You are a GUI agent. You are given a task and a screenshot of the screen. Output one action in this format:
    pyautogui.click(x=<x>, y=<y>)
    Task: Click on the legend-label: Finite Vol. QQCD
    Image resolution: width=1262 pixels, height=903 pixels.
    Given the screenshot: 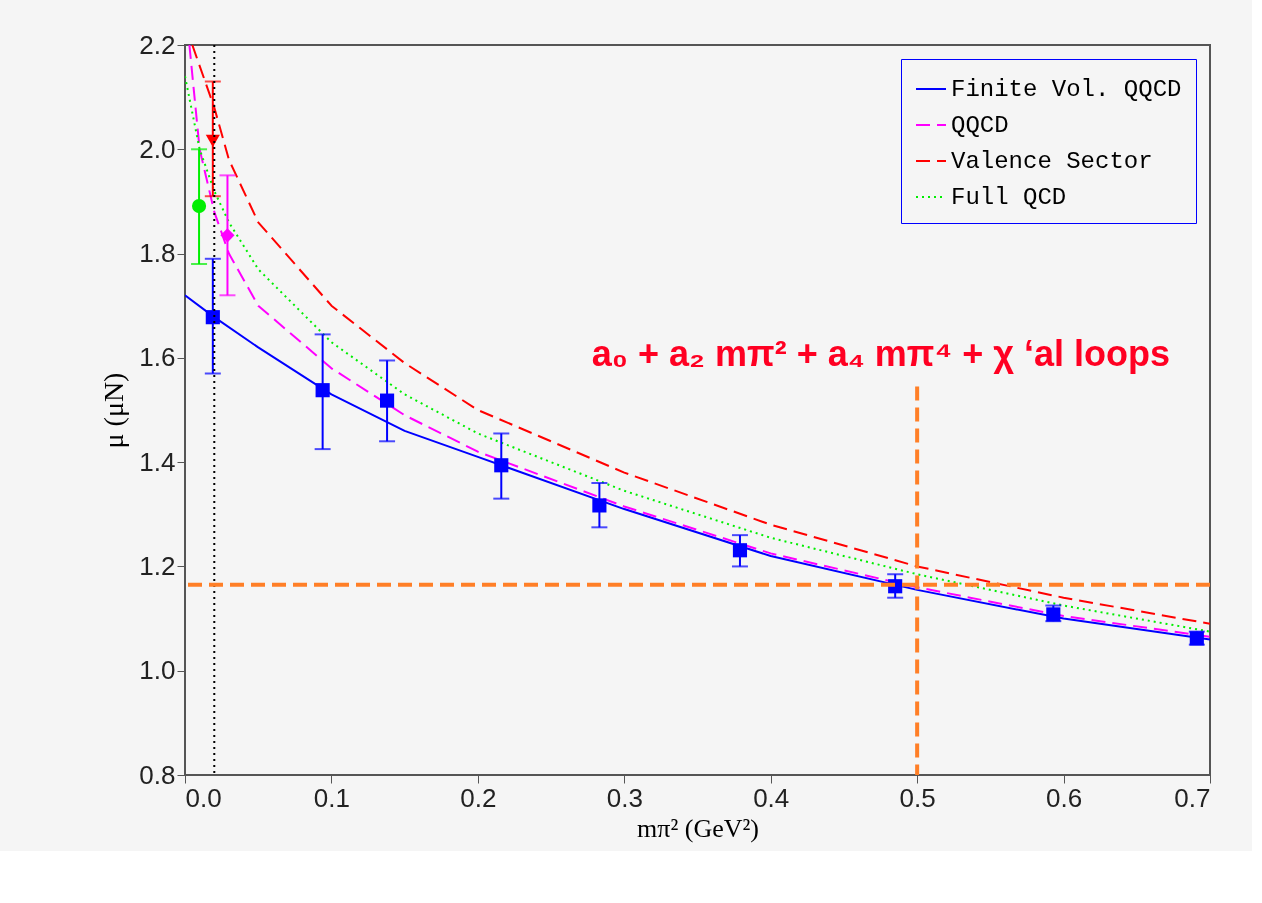 What is the action you would take?
    pyautogui.click(x=1066, y=89)
    